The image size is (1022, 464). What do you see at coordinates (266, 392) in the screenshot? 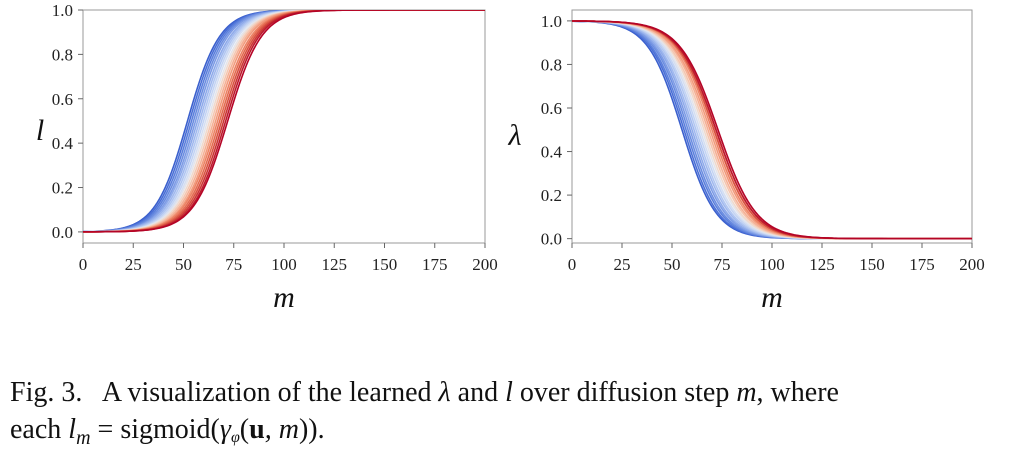
I see `caption-text-1: A visualization of the learned` at bounding box center [266, 392].